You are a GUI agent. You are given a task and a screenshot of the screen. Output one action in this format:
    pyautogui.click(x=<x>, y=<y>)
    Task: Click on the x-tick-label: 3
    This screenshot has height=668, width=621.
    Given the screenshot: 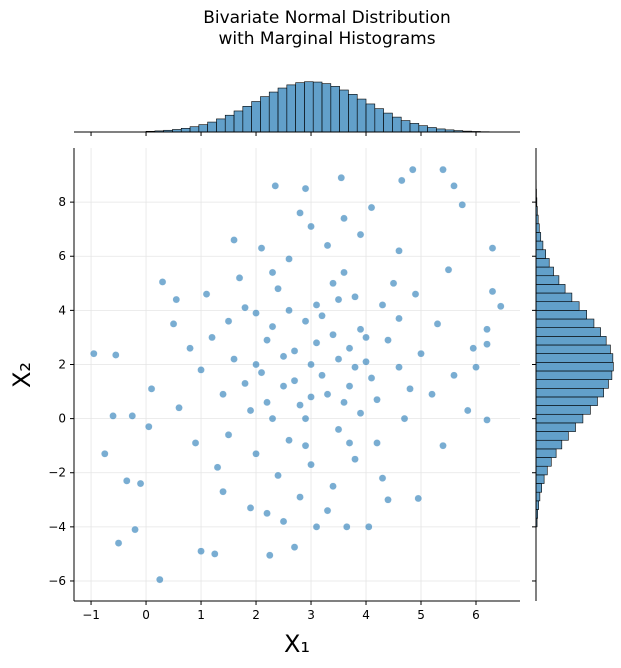 What is the action you would take?
    pyautogui.click(x=311, y=615)
    